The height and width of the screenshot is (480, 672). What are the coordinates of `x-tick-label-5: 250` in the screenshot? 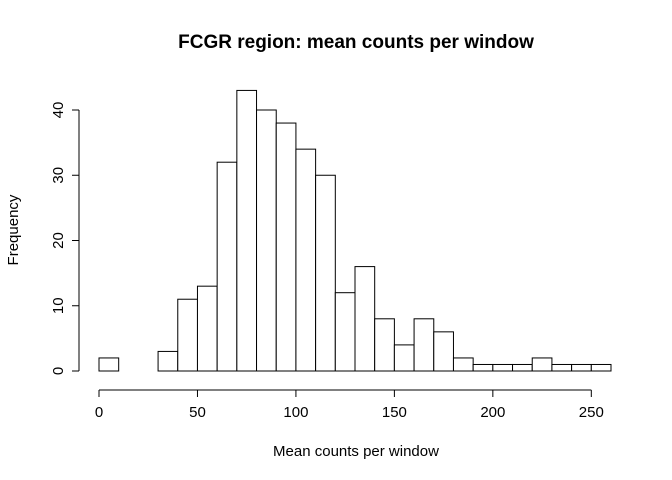 It's located at (591, 412).